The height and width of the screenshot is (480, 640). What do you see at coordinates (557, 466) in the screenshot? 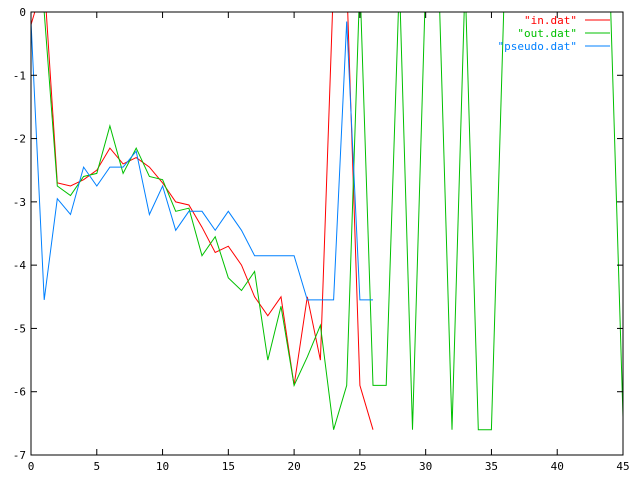
I see `x-tick-label: 40` at bounding box center [557, 466].